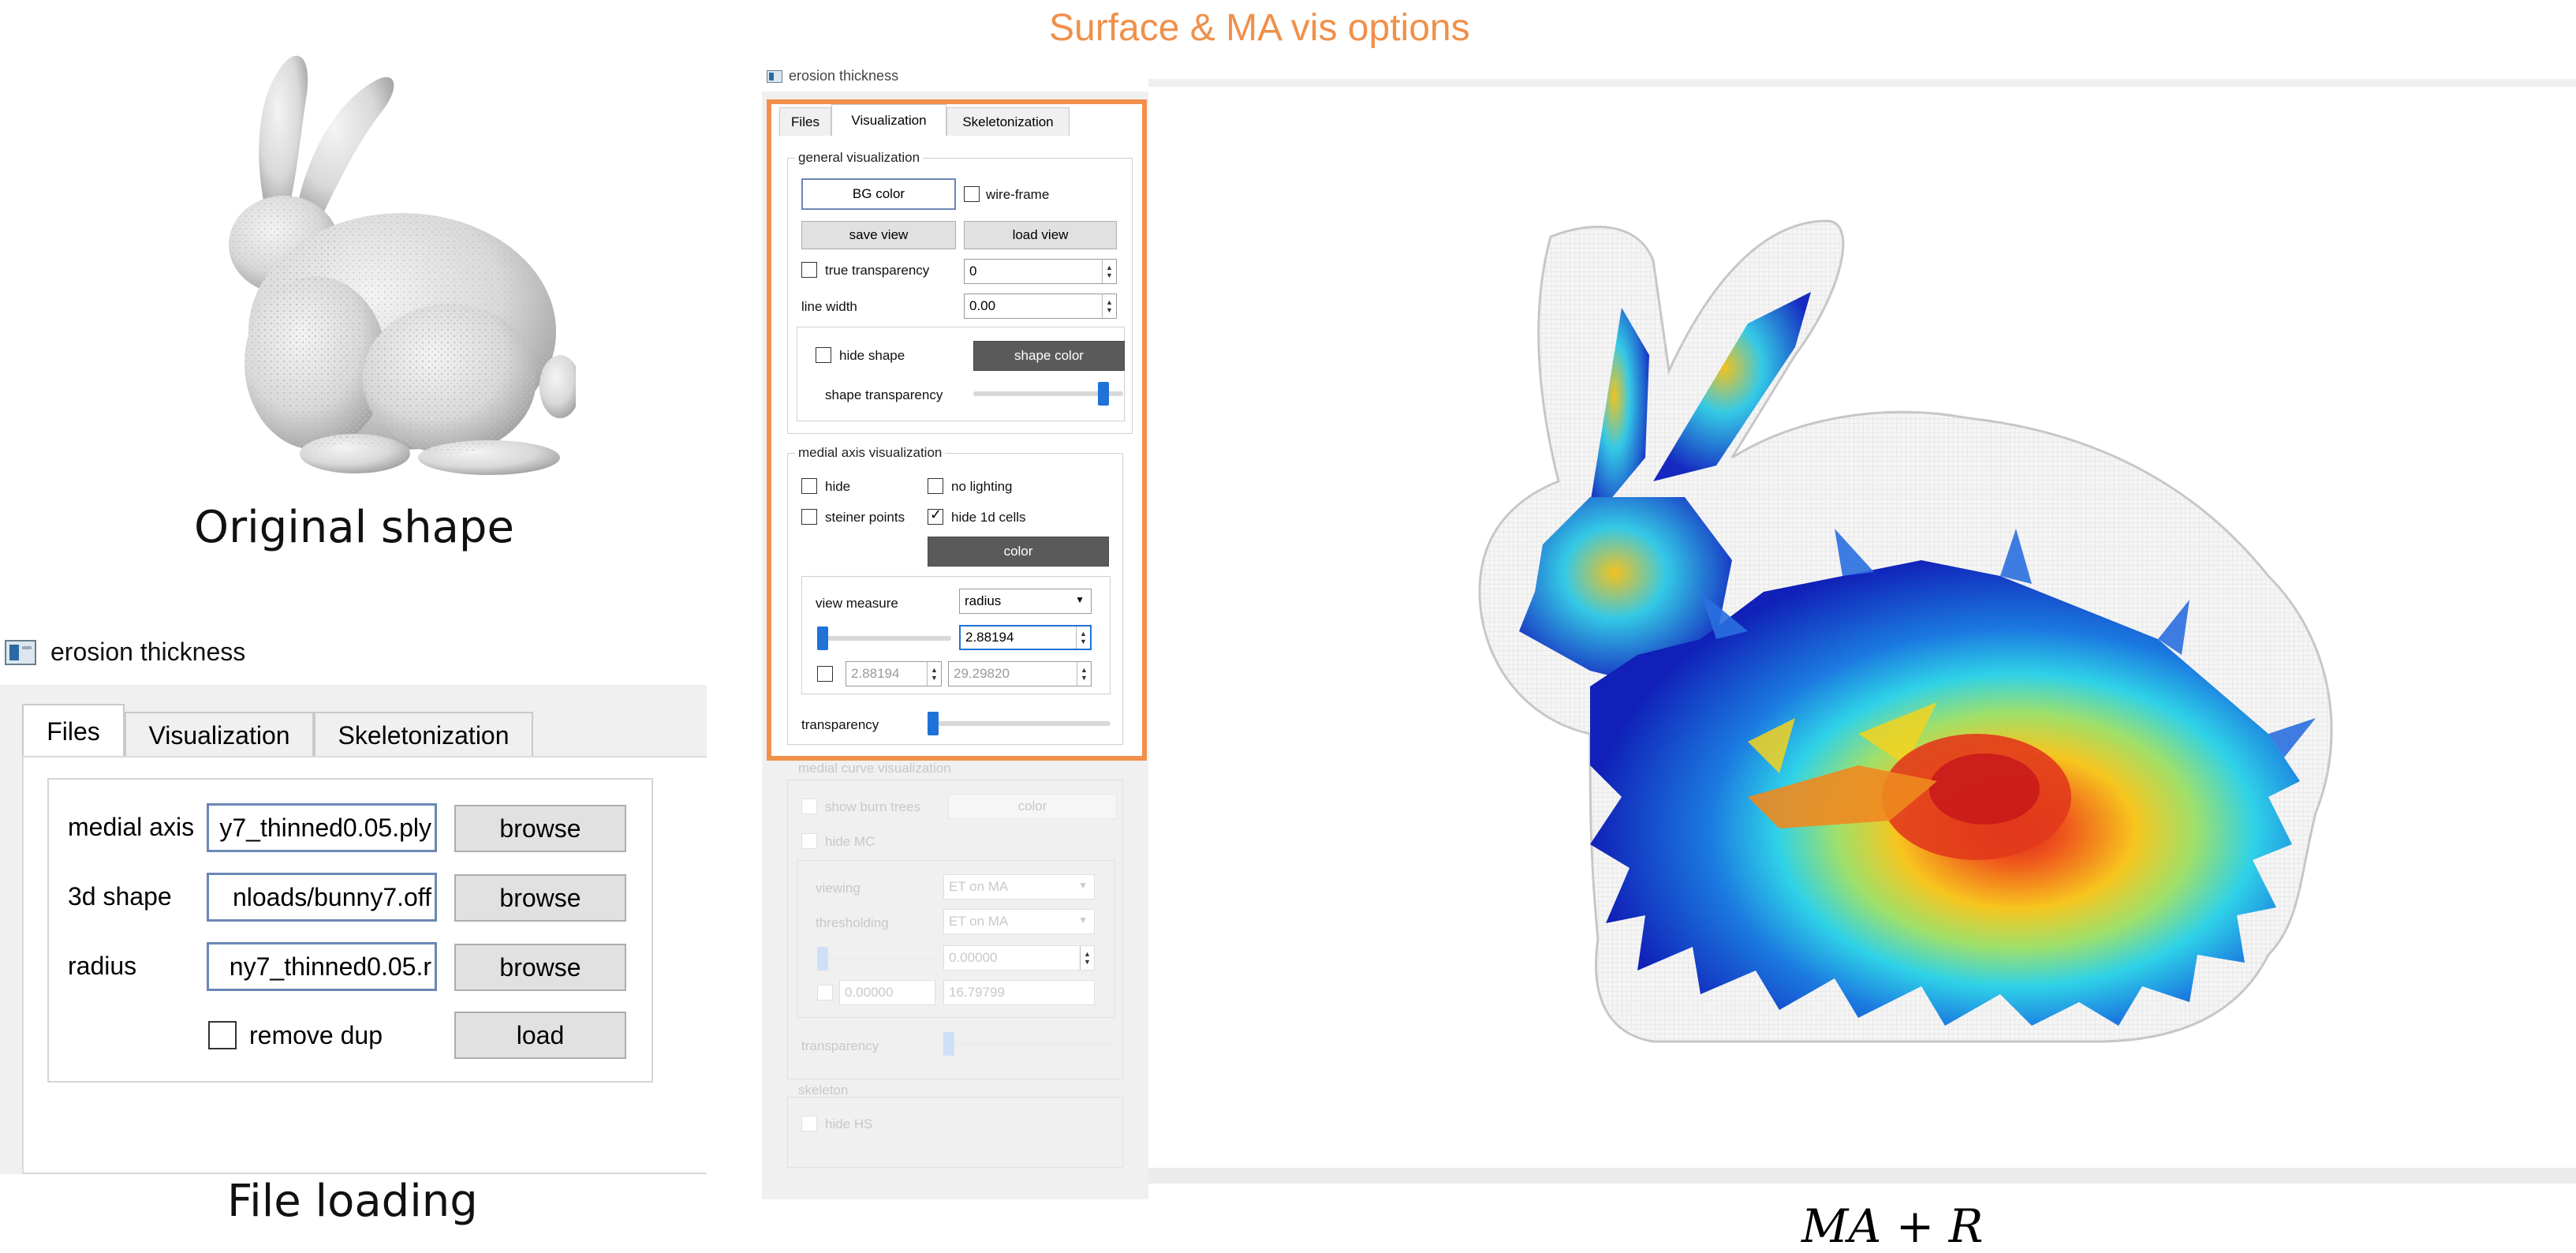 Image resolution: width=2576 pixels, height=1253 pixels. Describe the element at coordinates (884, 394) in the screenshot. I see `shape-transparency-label: shape transparency` at that location.